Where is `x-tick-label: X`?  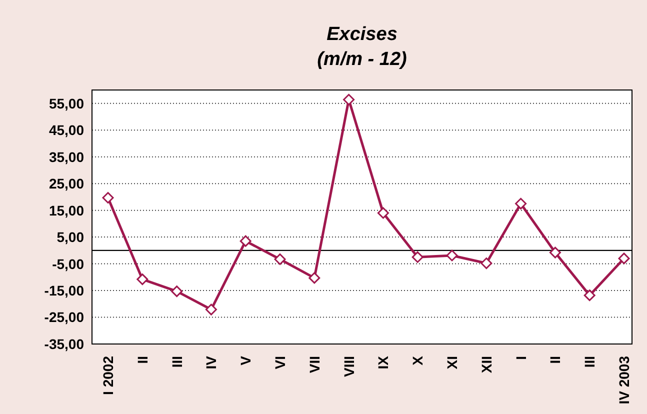
x-tick-label: X is located at coordinates (418, 360).